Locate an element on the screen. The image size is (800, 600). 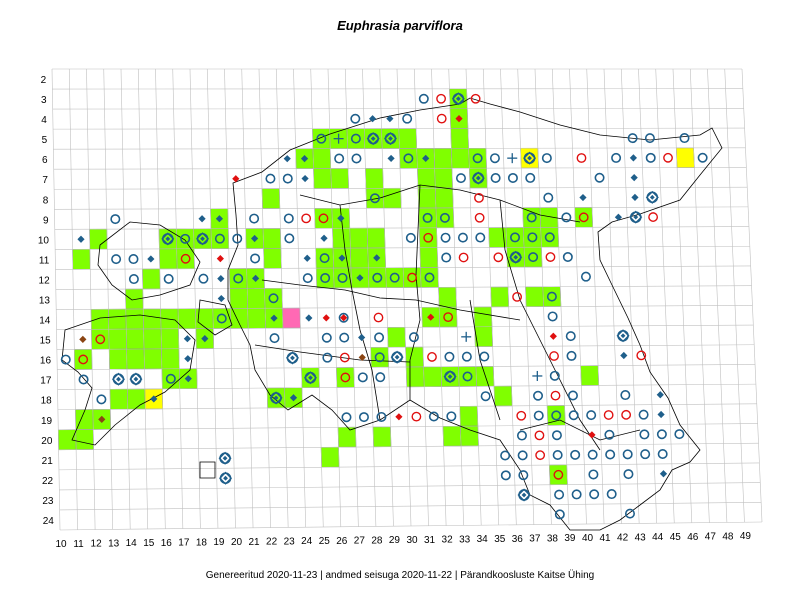
column-label: 41 is located at coordinates (605, 538).